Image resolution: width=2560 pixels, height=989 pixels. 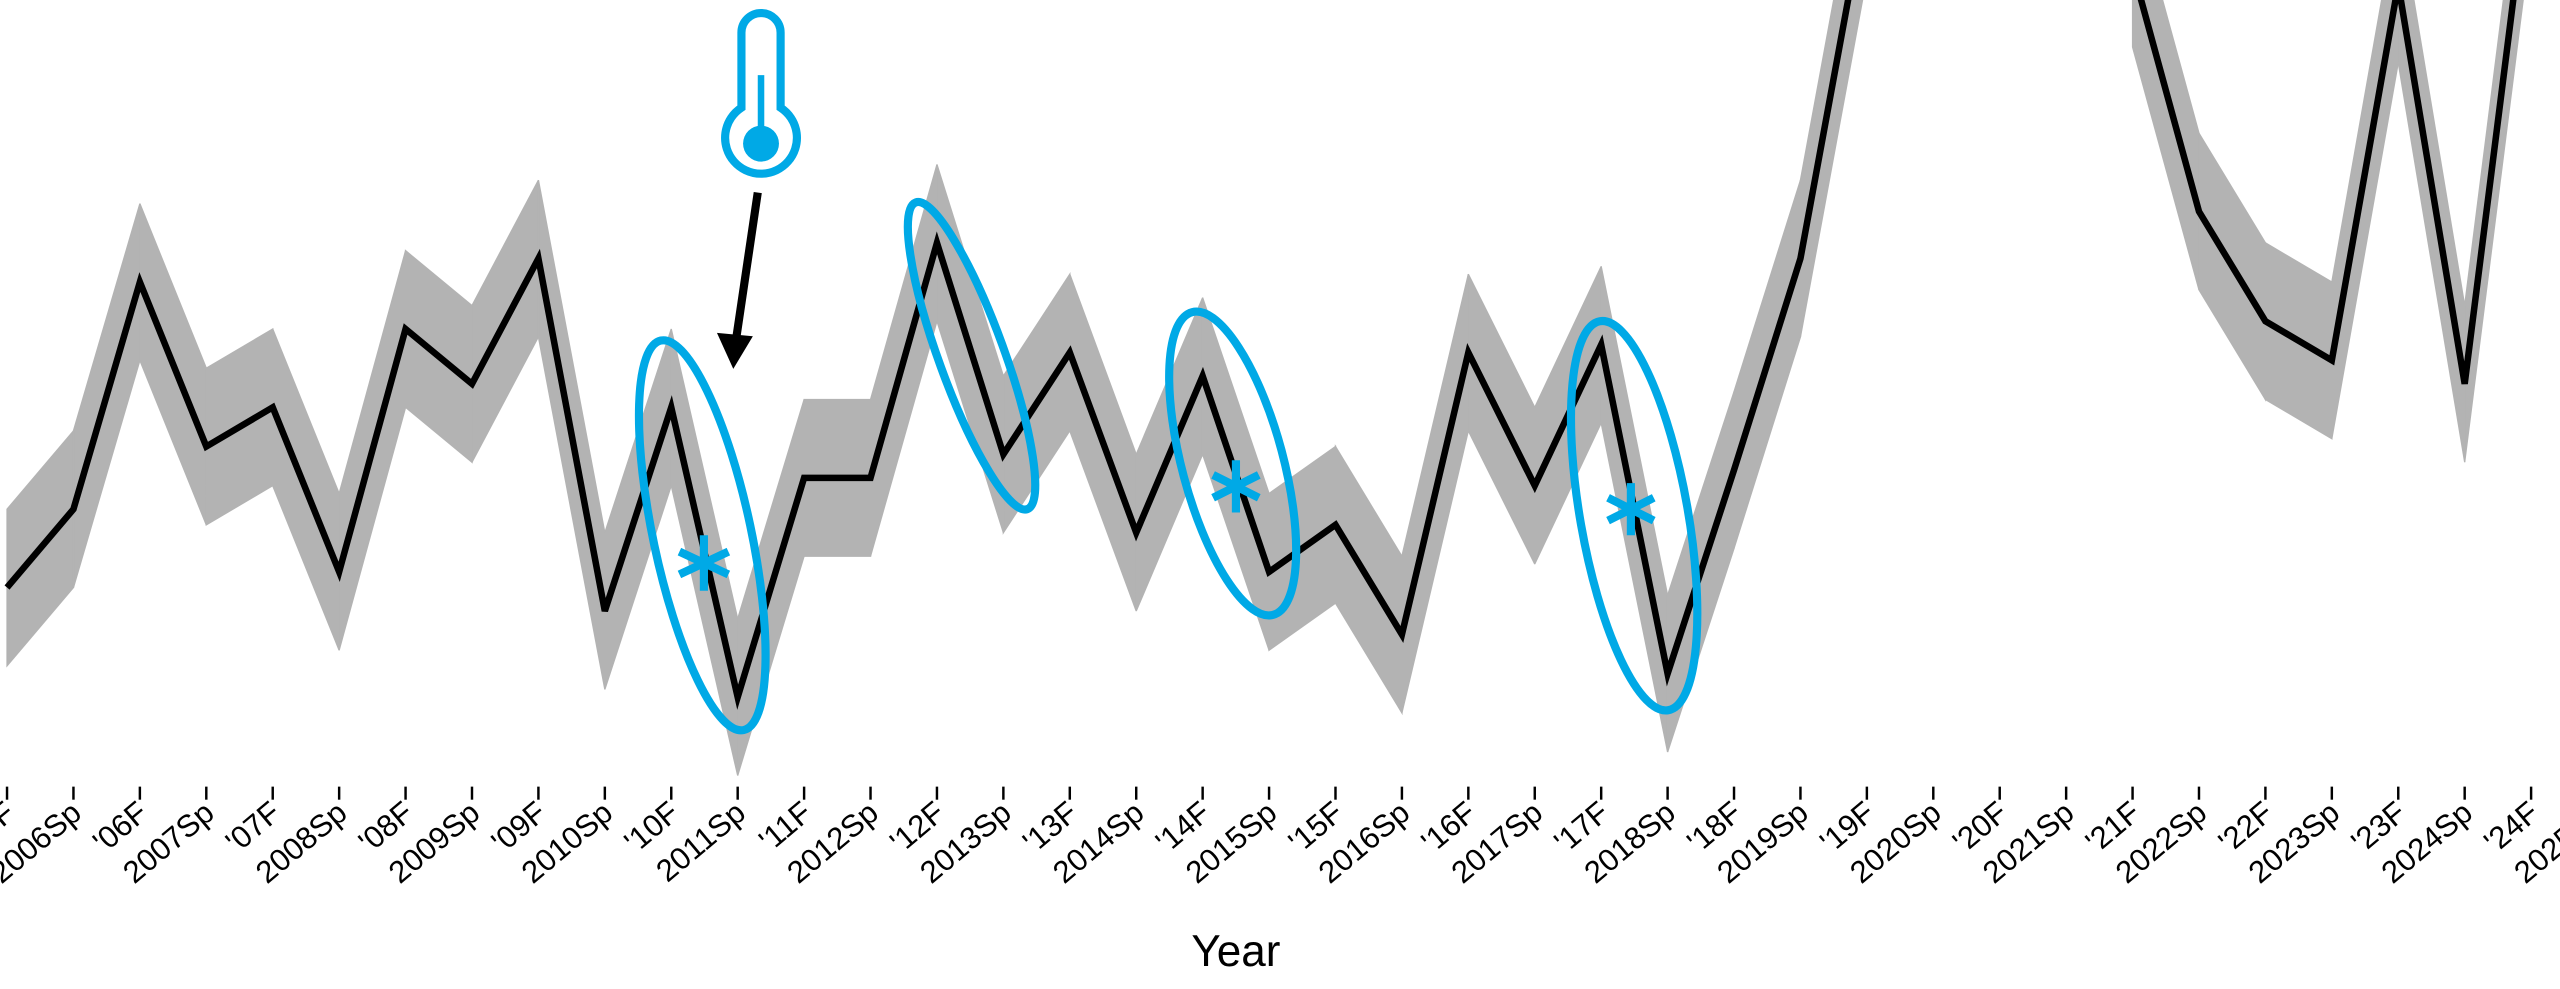 I want to click on arrow, so click(x=739, y=280).